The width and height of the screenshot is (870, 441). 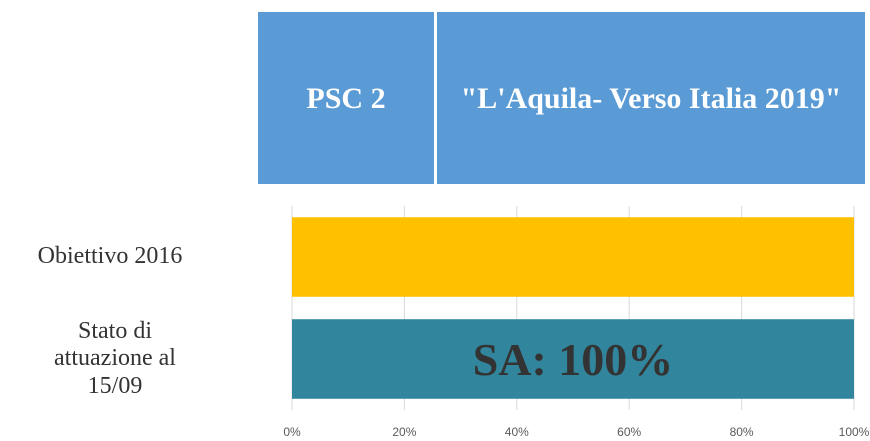 What do you see at coordinates (517, 432) in the screenshot?
I see `x-tick-label: 40%` at bounding box center [517, 432].